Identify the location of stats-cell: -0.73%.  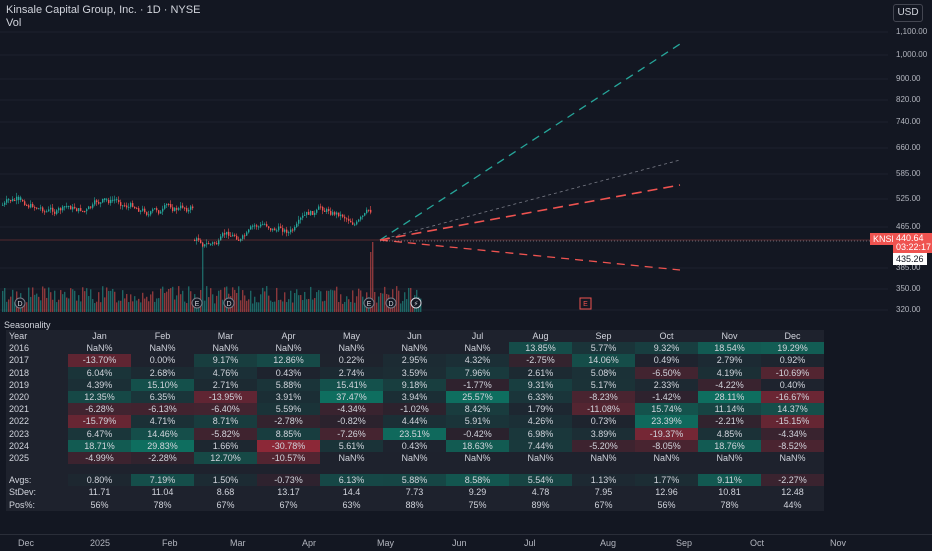
(288, 480).